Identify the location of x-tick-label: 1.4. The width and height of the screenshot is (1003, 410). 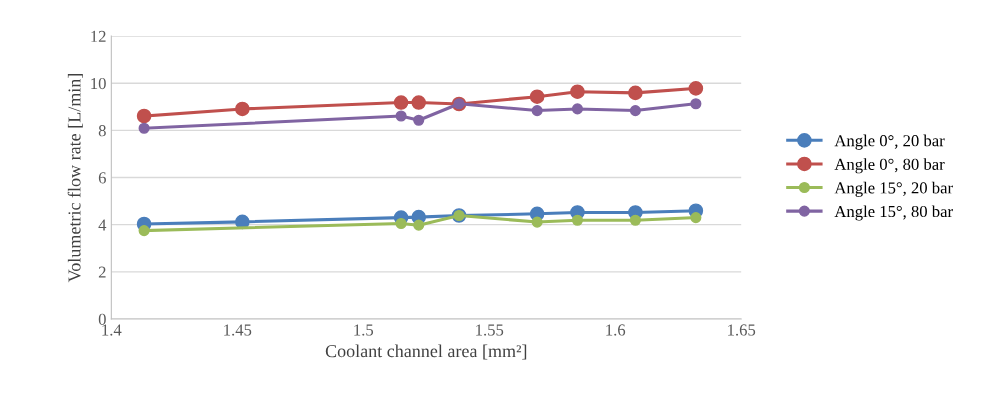
(112, 330).